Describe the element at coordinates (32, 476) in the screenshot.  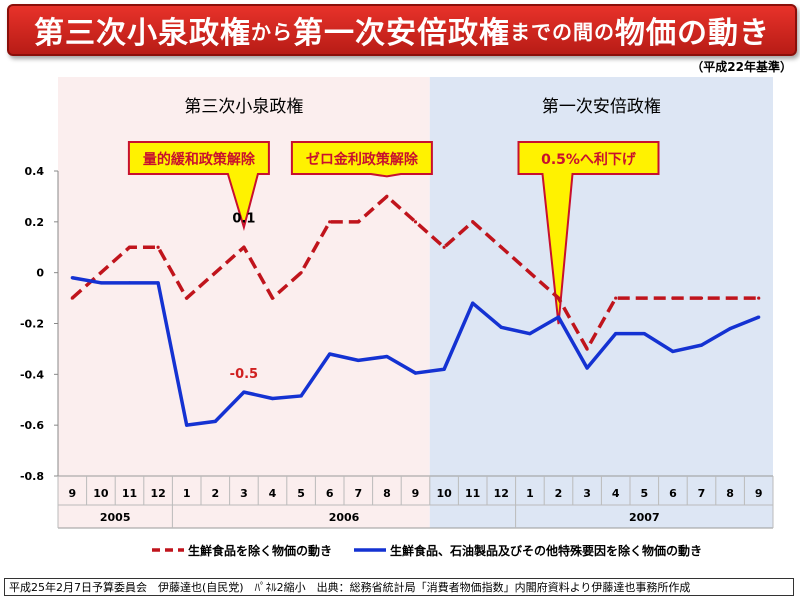
I see `y-tick-label-6: -0.8` at that location.